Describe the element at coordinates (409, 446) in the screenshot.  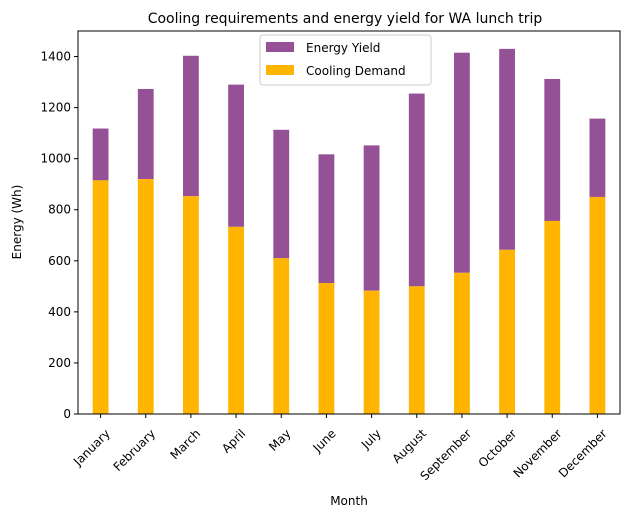
I see `x-tick-label-august: August` at that location.